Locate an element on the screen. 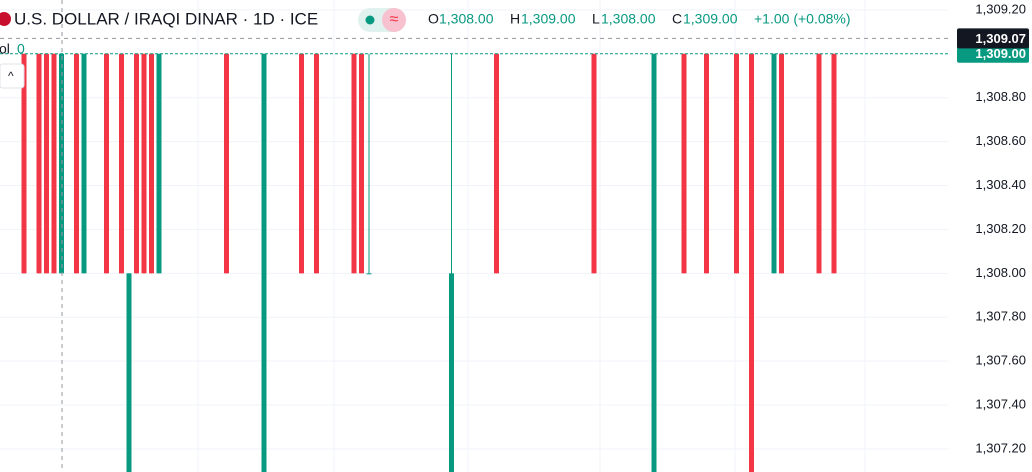 Image resolution: width=1032 pixels, height=472 pixels. data-badge is located at coordinates (394, 20).